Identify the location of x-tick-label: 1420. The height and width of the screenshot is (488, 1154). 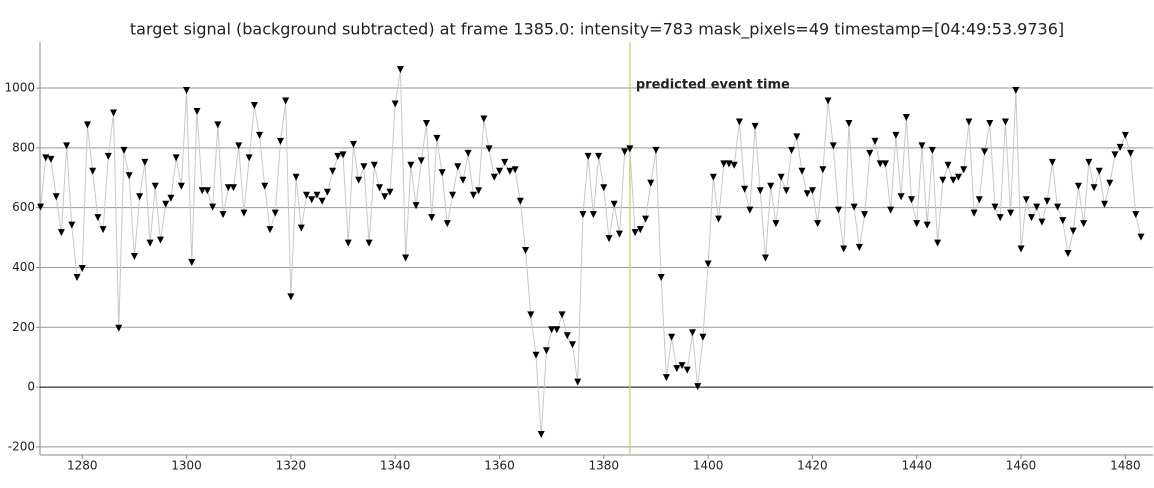
(812, 466).